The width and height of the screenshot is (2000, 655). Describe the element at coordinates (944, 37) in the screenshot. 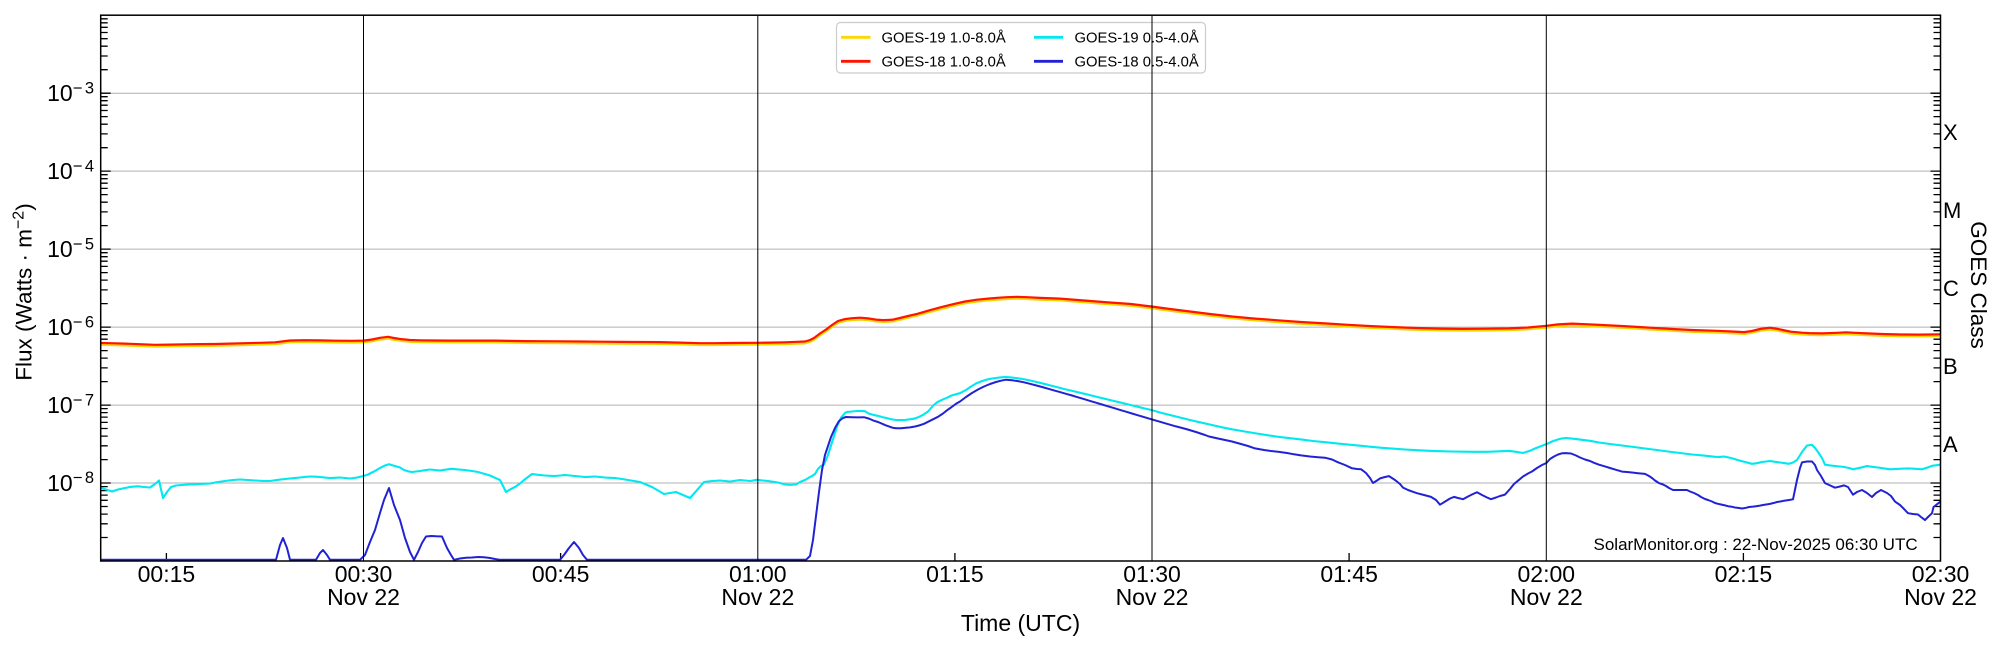

I see `svg-text: GOES-19 1.0-8.0Å` at that location.